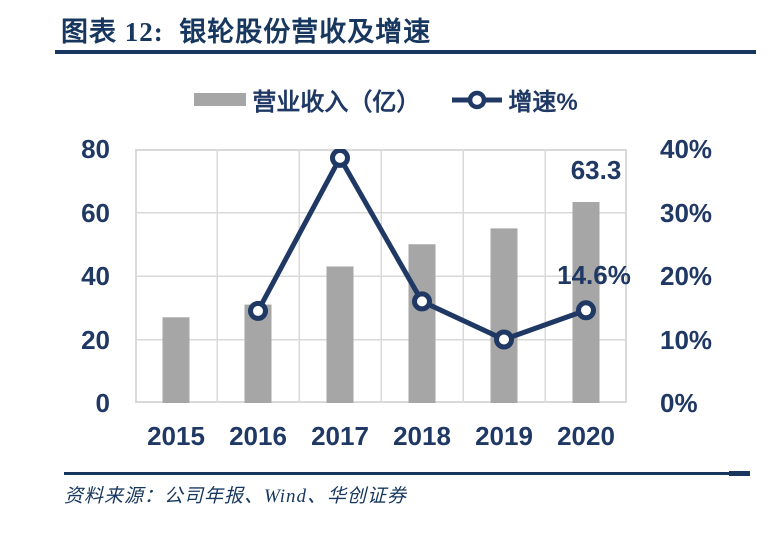 This screenshot has height=548, width=772. I want to click on y-axis-right: 40% 30% 20% 10% 0%, so click(707, 276).